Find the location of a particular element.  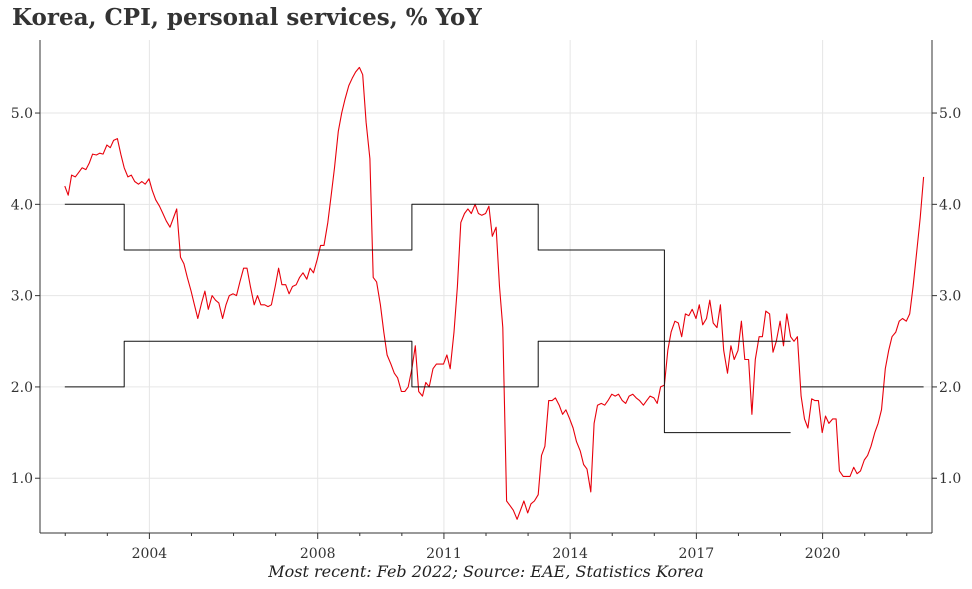

x-tick-label: 2014 is located at coordinates (570, 553).